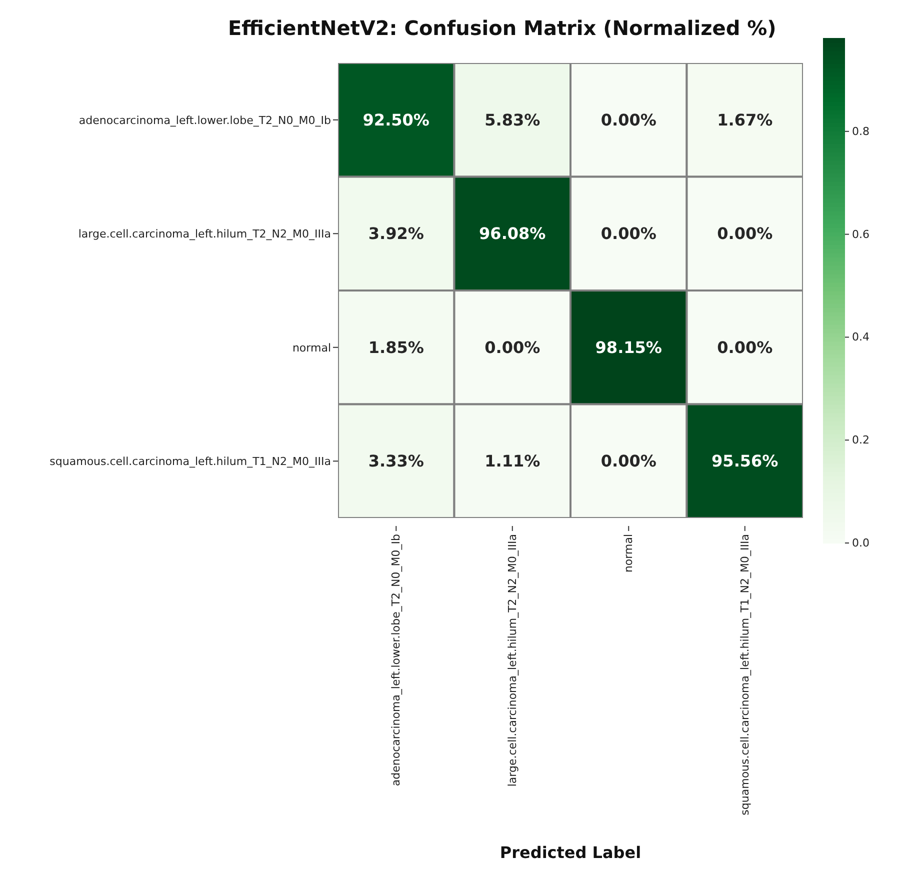  Describe the element at coordinates (512, 461) in the screenshot. I see `data-label: 1.11%` at that location.